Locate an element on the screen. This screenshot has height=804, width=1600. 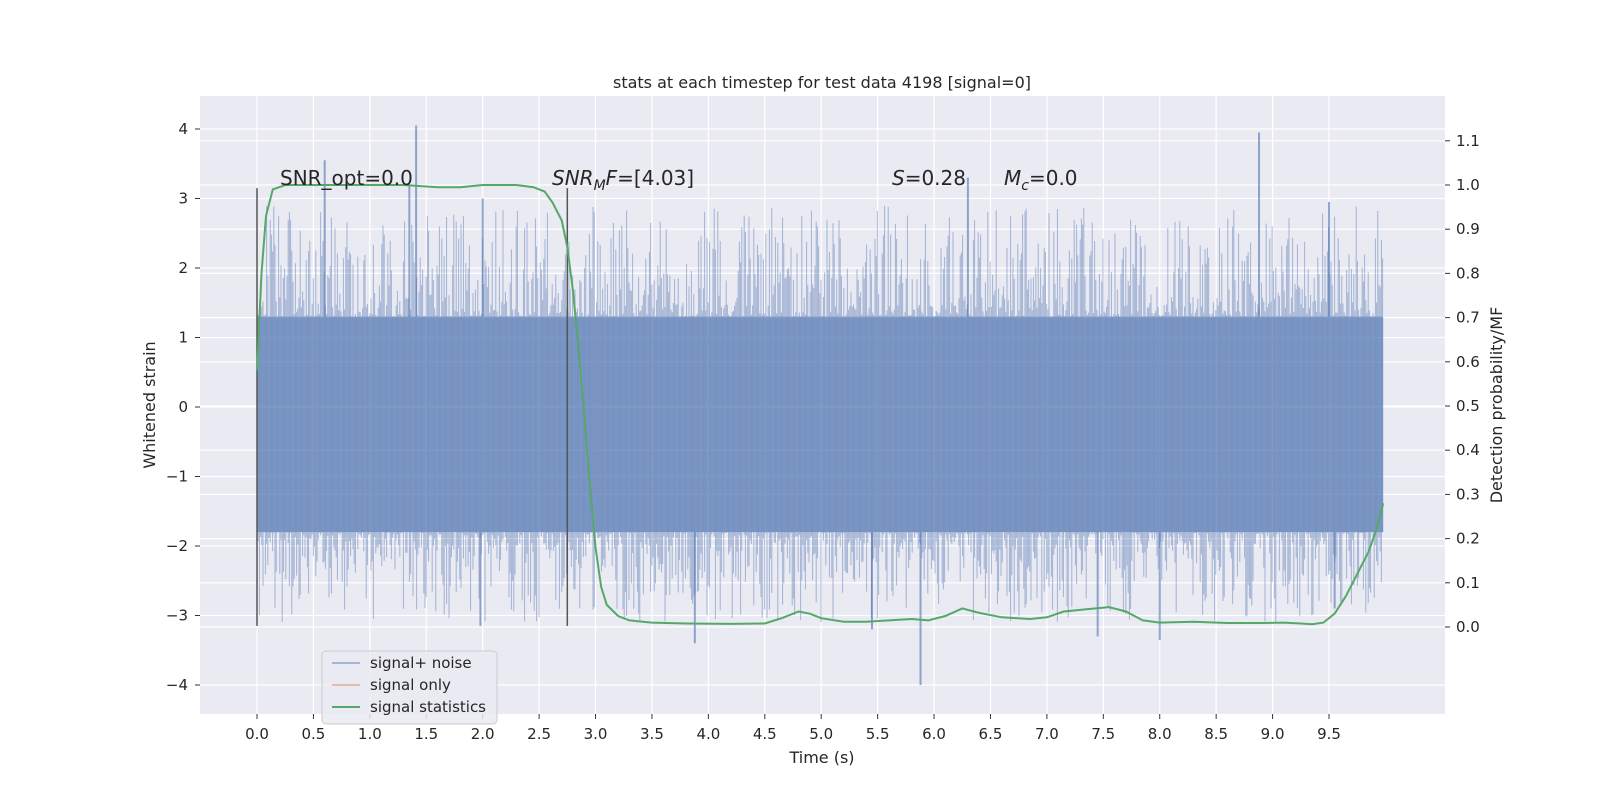
x-tick-label: 4.5 is located at coordinates (765, 734).